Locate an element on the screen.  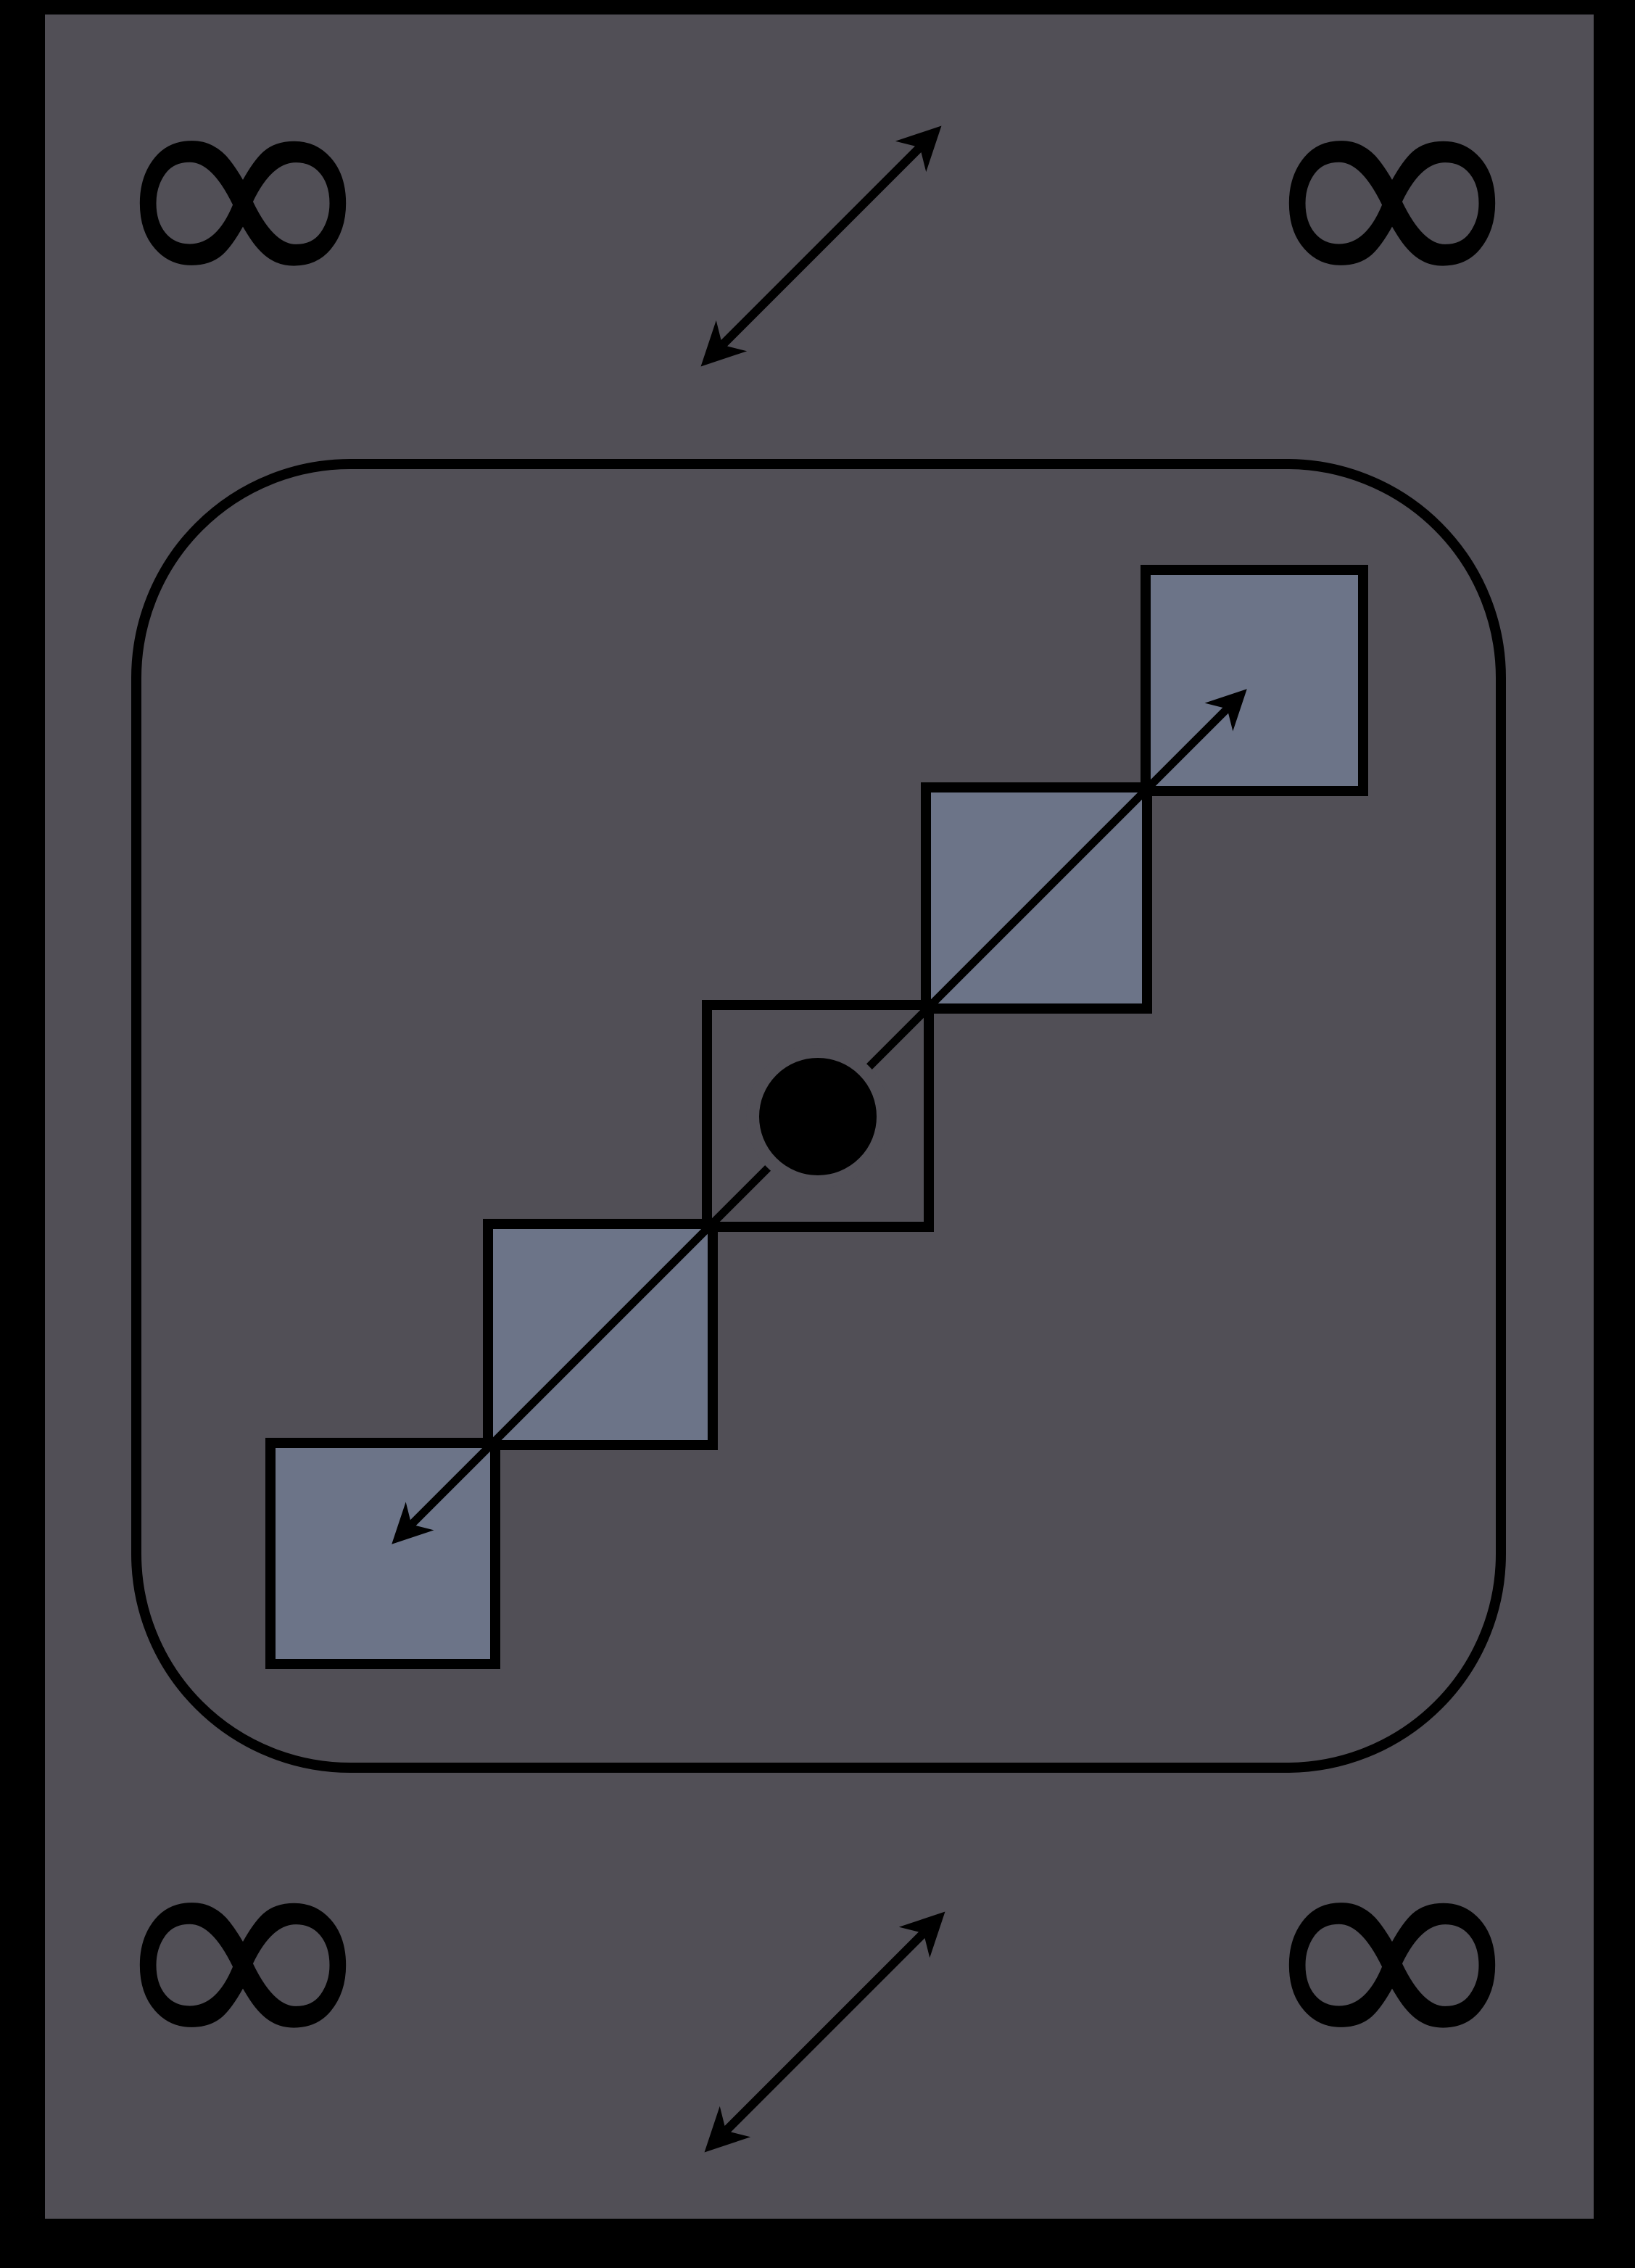
corner-symbol-bottom-right: ∞ is located at coordinates (1392, 1950).